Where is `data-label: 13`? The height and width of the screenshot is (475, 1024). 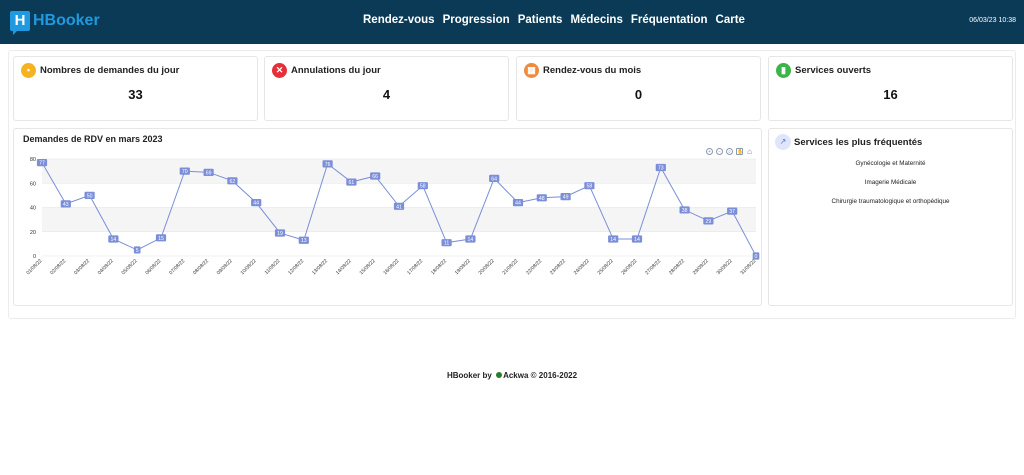 data-label: 13 is located at coordinates (304, 241).